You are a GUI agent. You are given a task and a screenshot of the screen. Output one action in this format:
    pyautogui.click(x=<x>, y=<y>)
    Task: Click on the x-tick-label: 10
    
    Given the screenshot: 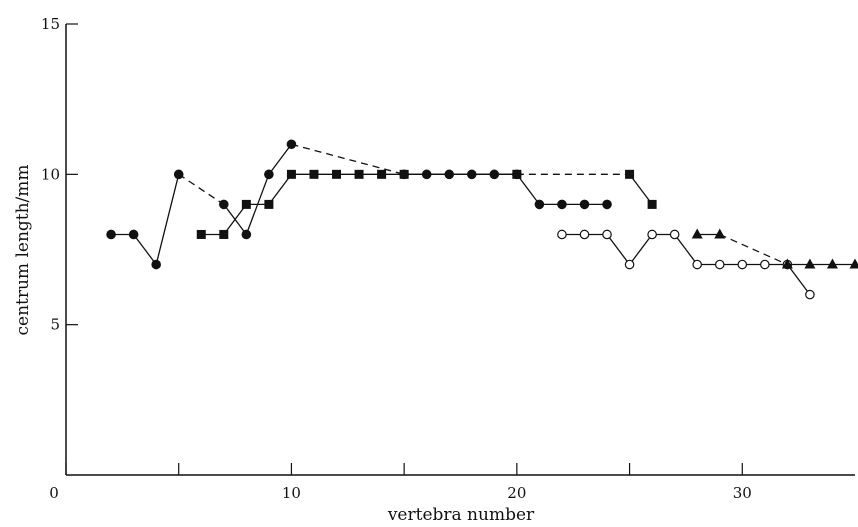 What is the action you would take?
    pyautogui.click(x=291, y=493)
    